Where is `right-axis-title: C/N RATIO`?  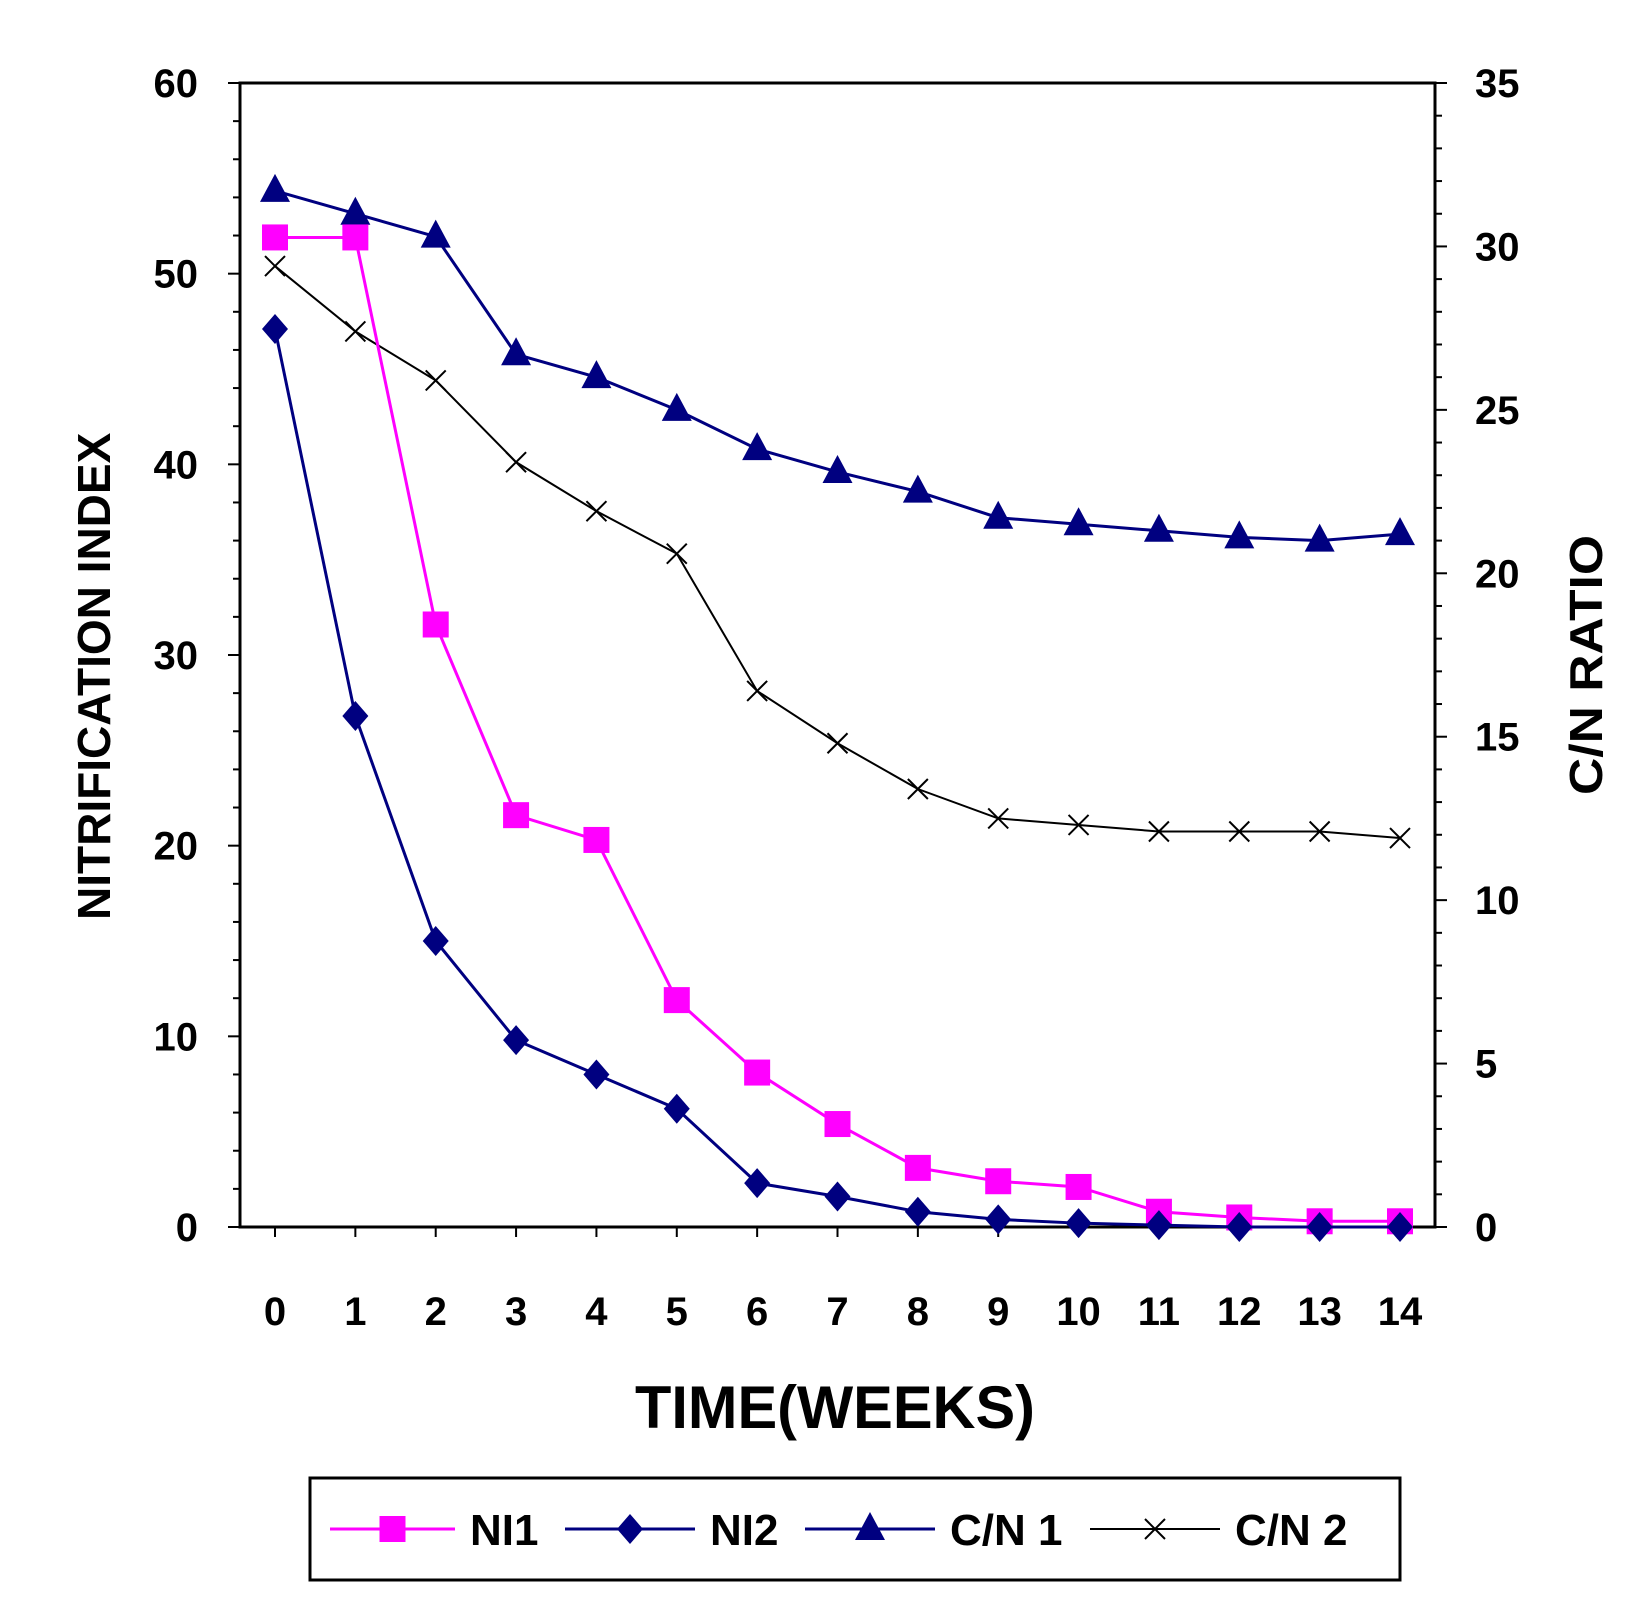 right-axis-title: C/N RATIO is located at coordinates (1586, 665).